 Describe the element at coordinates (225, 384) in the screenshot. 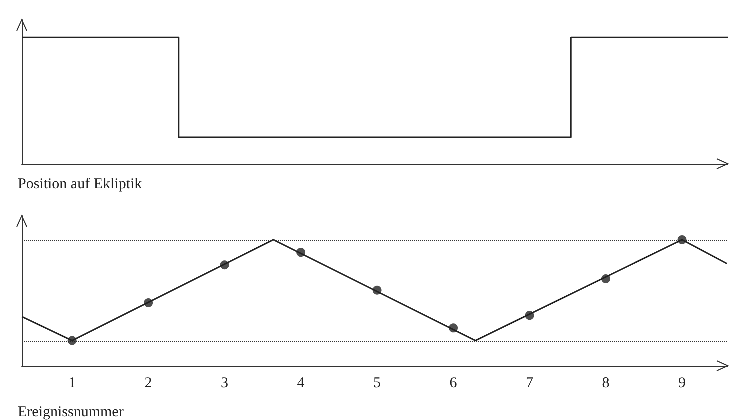

I see `x-tick-label: 3` at that location.